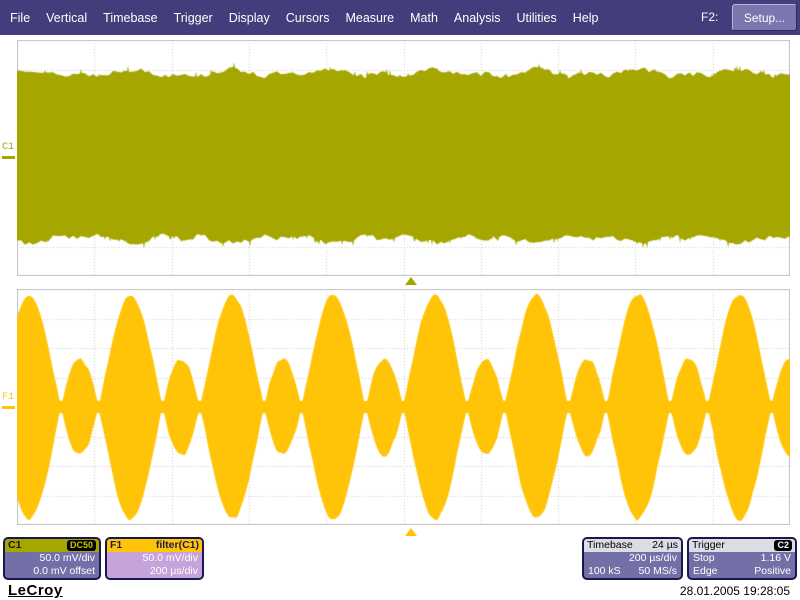  I want to click on trigger-status-box: Trigger C2 Stop 1.16 V Edge Positive, so click(742, 558).